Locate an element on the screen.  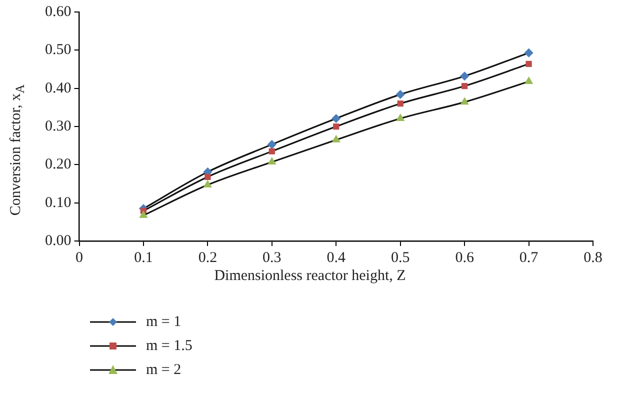
x-tick-label: 0.1 is located at coordinates (143, 258).